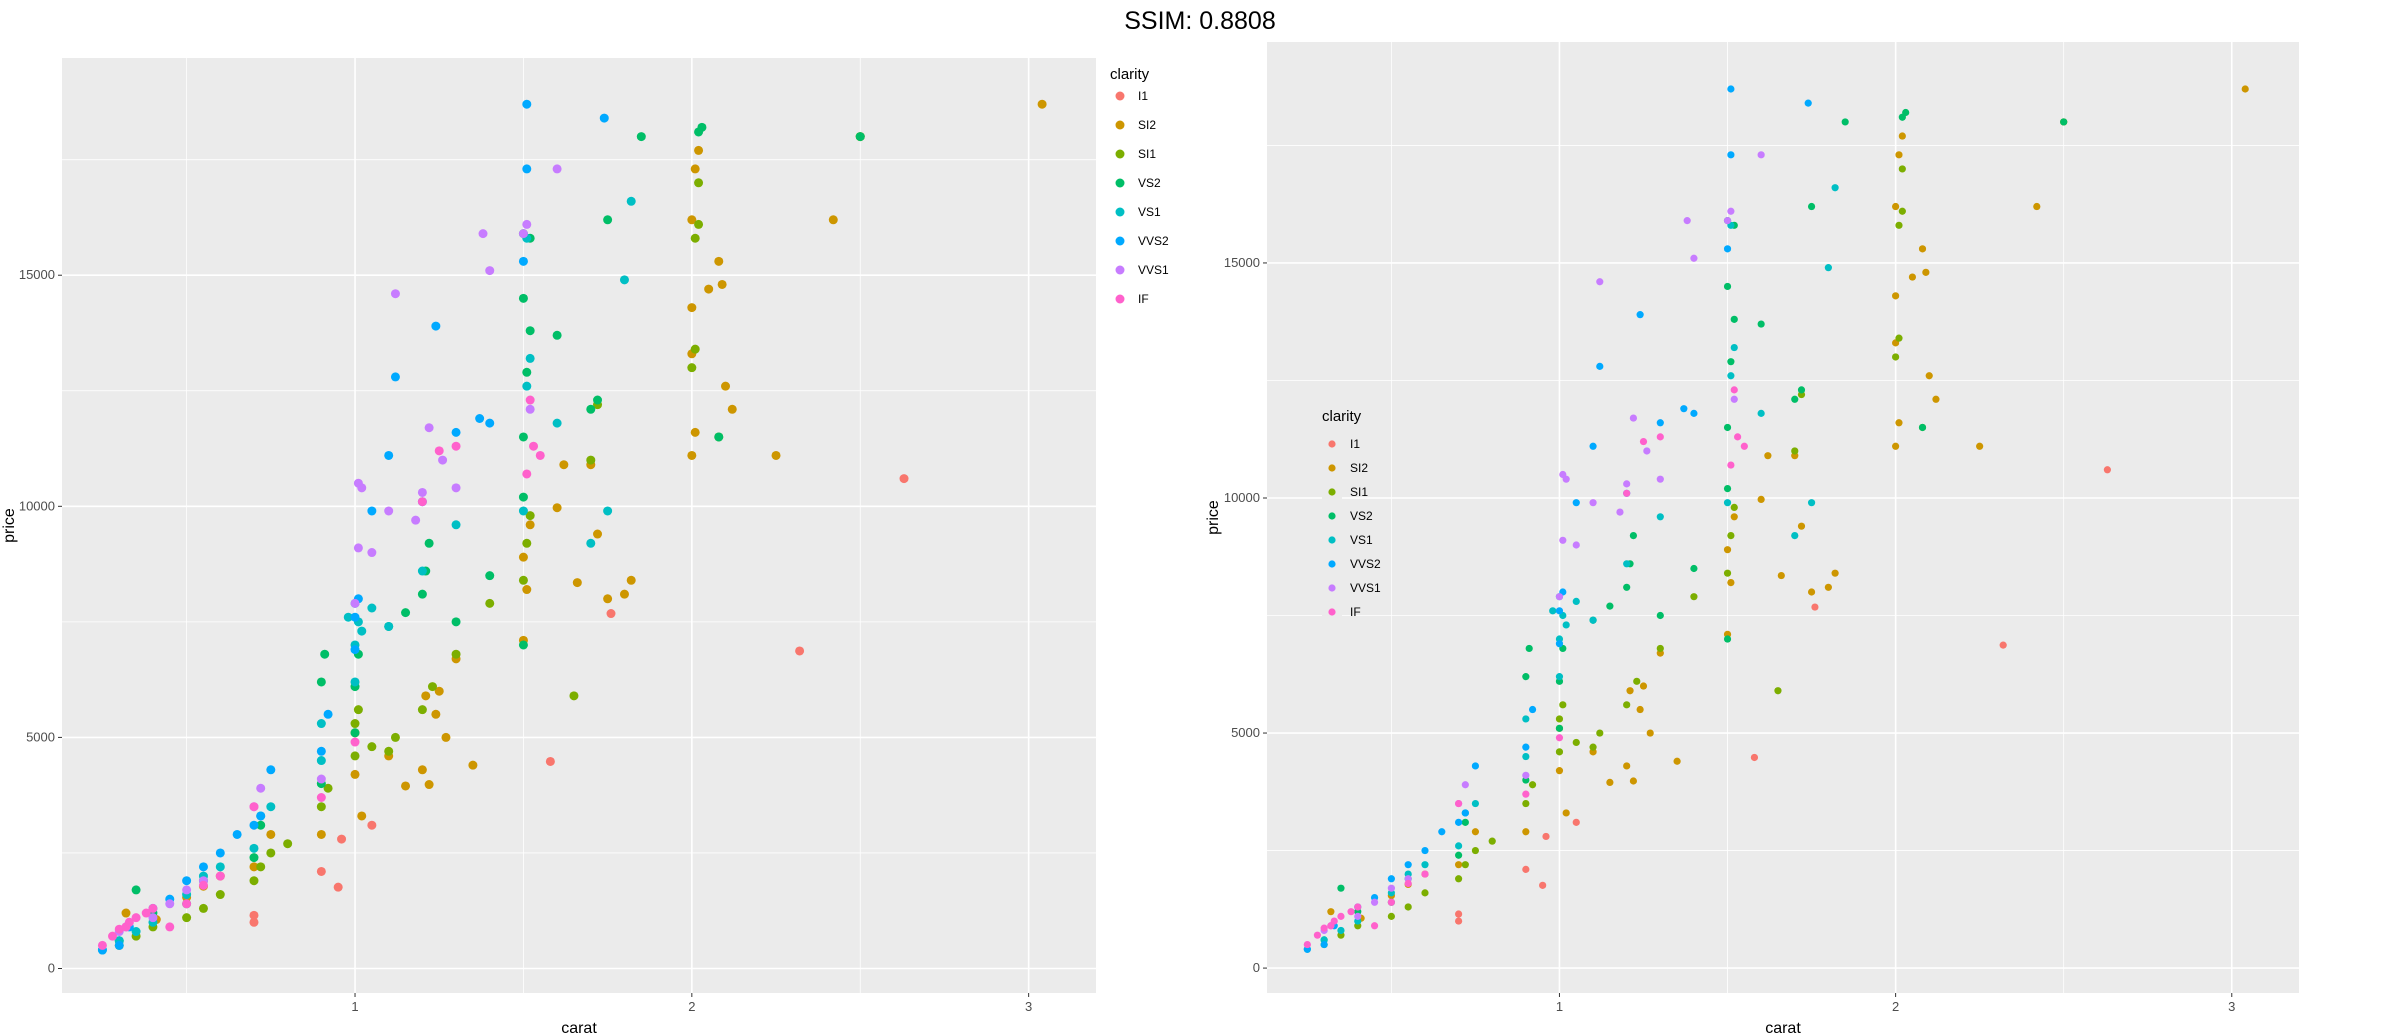 The image size is (2400, 1034). Describe the element at coordinates (1130, 74) in the screenshot. I see `legend-title: clarity` at that location.